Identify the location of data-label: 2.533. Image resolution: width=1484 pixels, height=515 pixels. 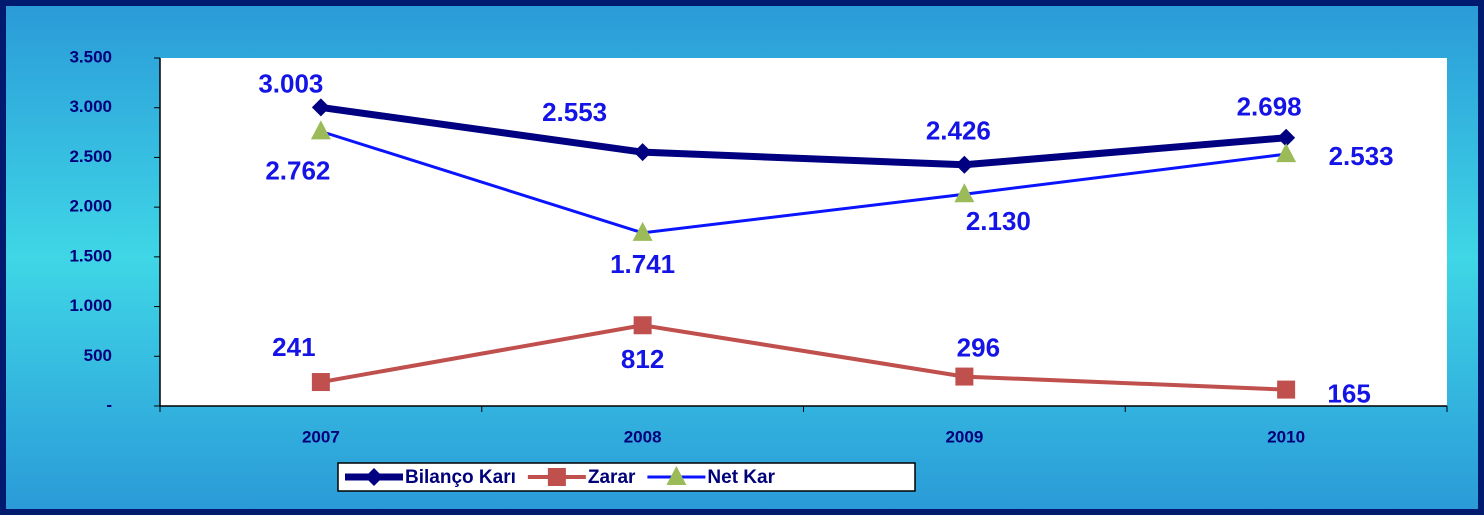
(1361, 156).